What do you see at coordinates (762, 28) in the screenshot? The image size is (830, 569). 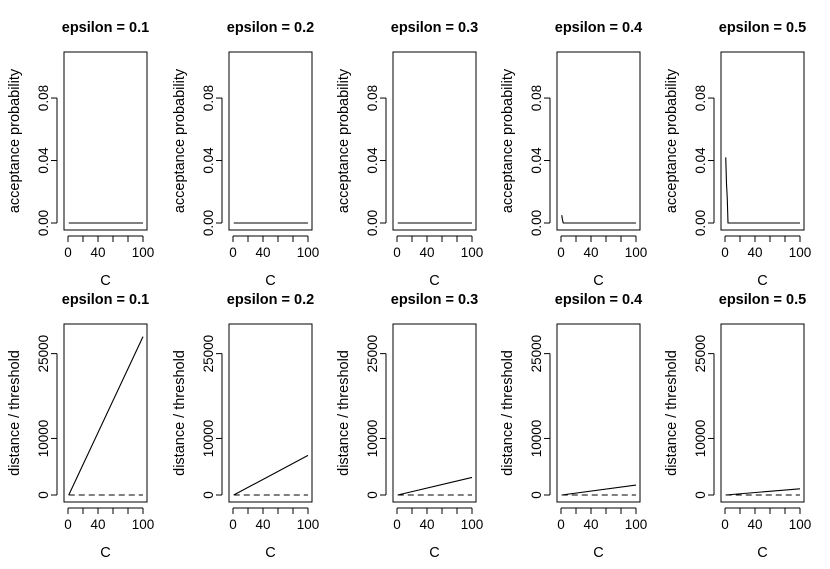 I see `panel-title: epsilon = 0.5` at bounding box center [762, 28].